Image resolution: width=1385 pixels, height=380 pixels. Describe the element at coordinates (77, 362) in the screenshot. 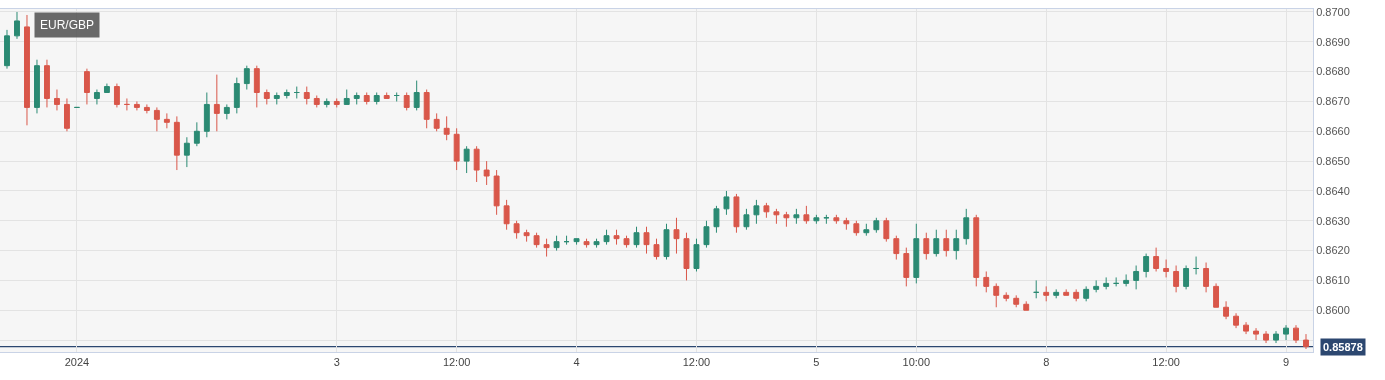

I see `x-tick-label: 2024` at that location.